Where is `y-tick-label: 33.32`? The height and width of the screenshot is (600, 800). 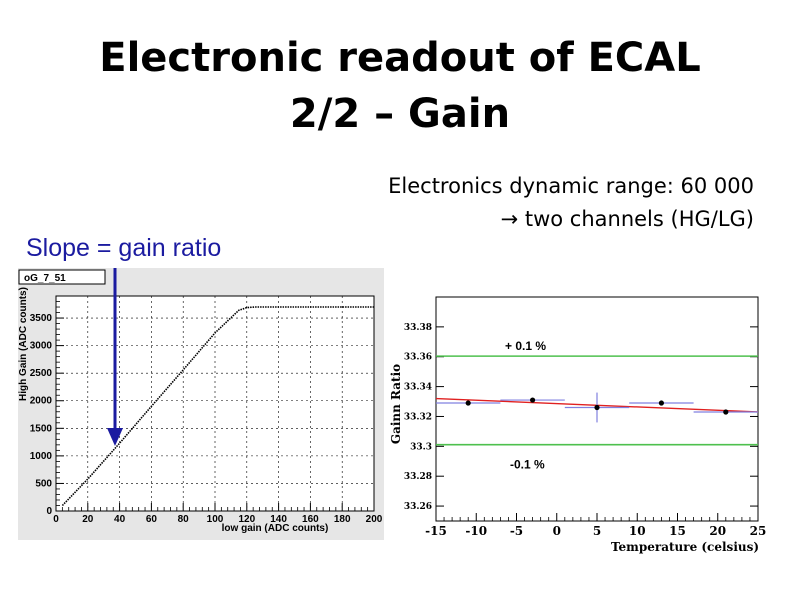
y-tick-label: 33.32 is located at coordinates (418, 417).